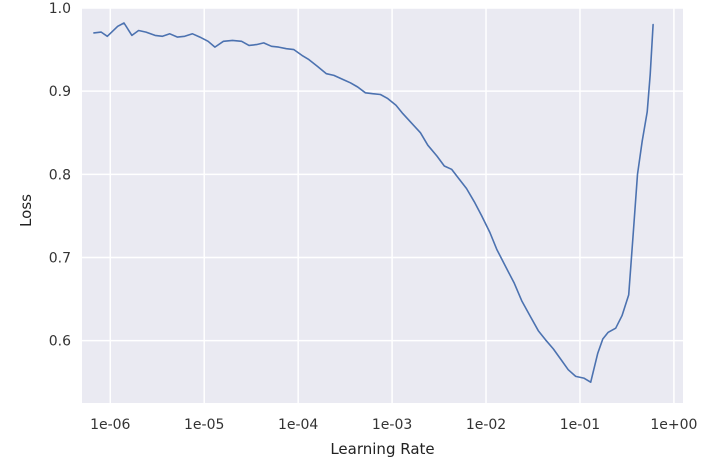 This screenshot has height=472, width=720. I want to click on y-axis-title: Loss, so click(26, 210).